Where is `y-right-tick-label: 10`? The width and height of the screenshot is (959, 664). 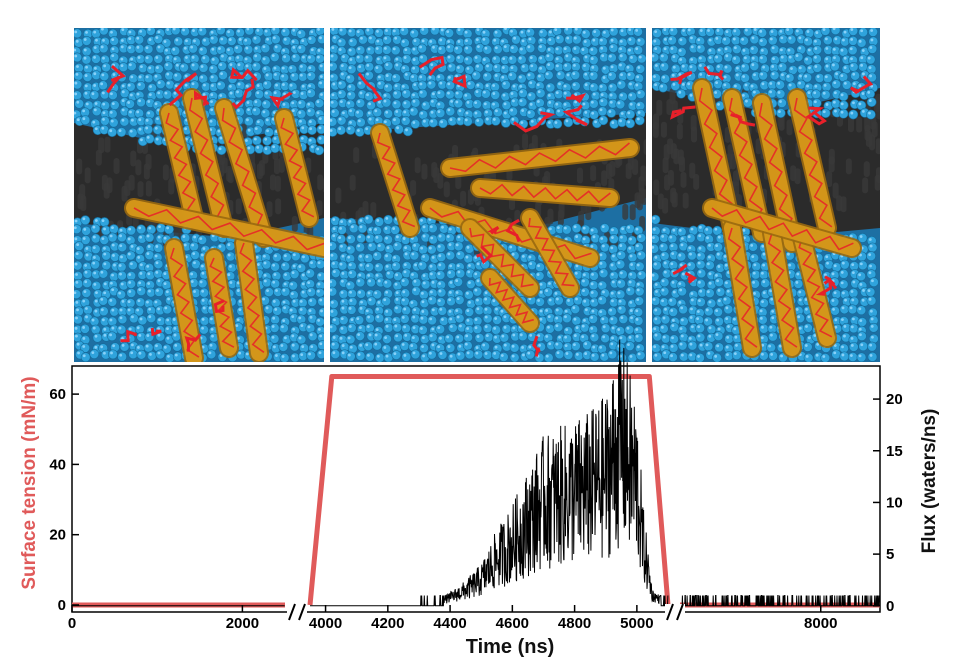 y-right-tick-label: 10 is located at coordinates (894, 502).